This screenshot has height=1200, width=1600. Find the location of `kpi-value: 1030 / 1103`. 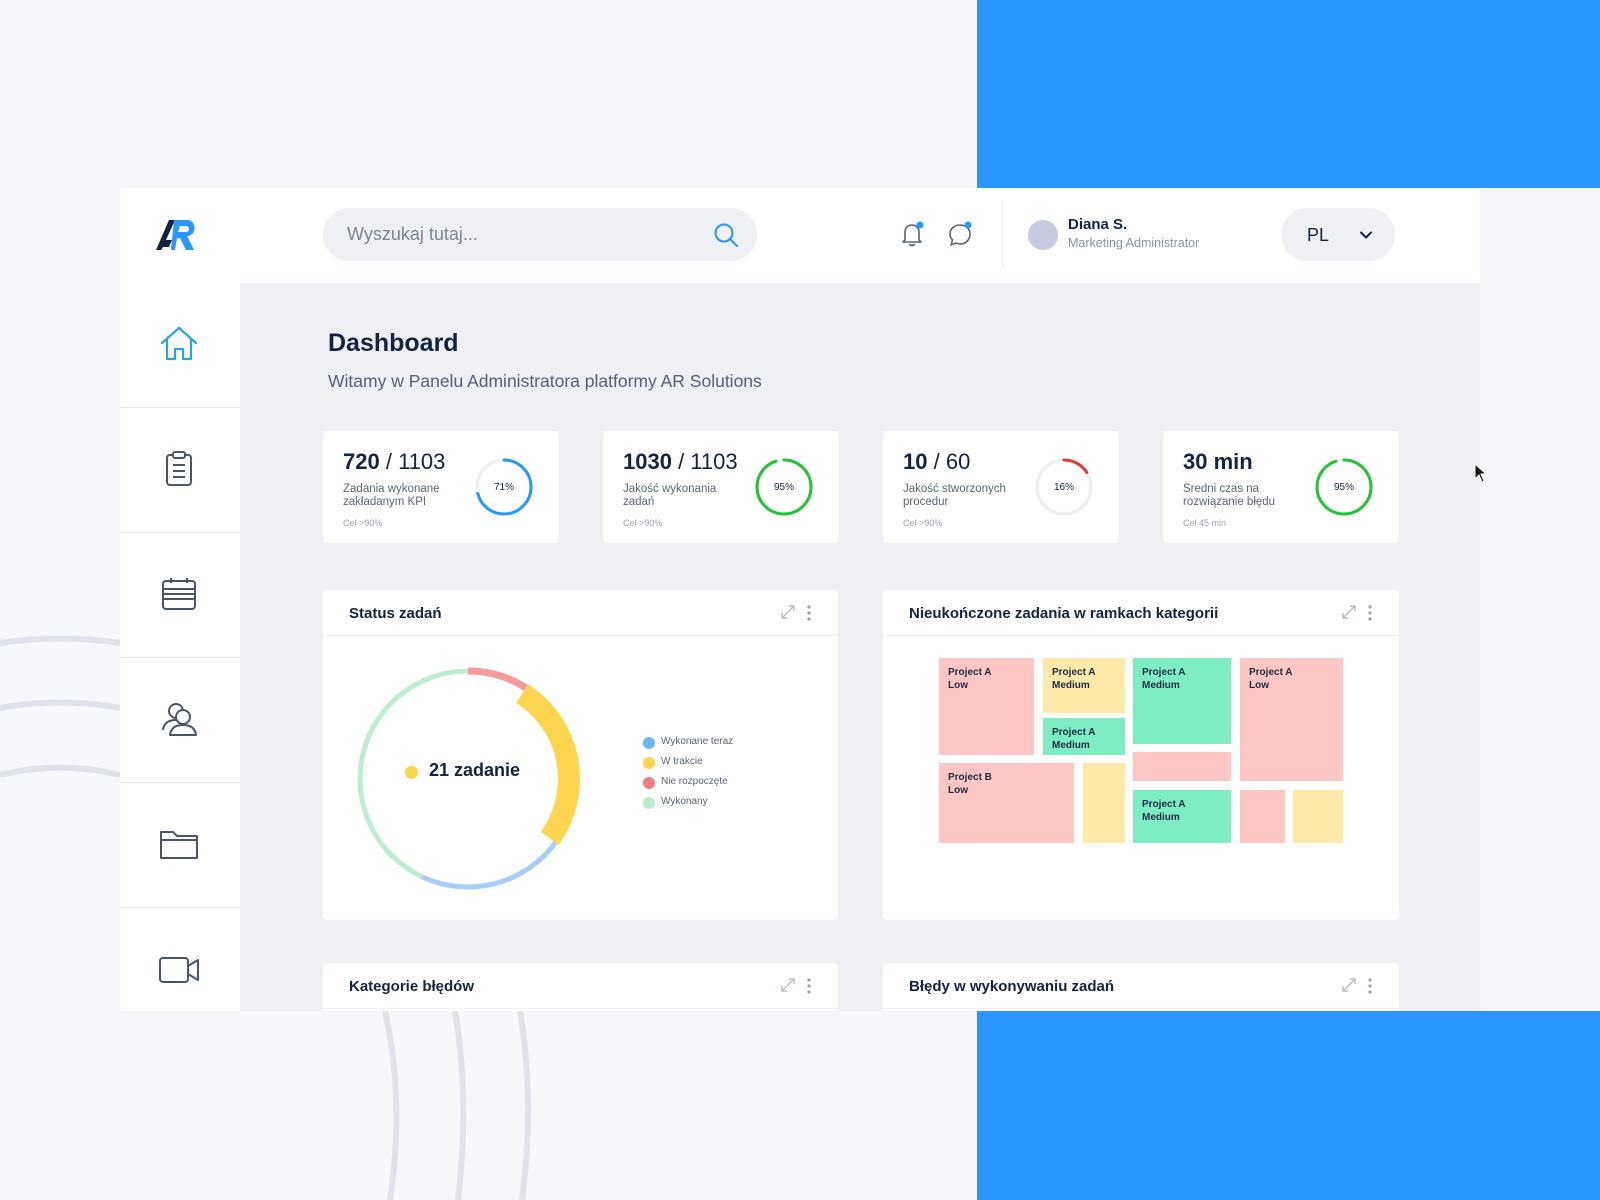

kpi-value: 1030 / 1103 is located at coordinates (680, 462).